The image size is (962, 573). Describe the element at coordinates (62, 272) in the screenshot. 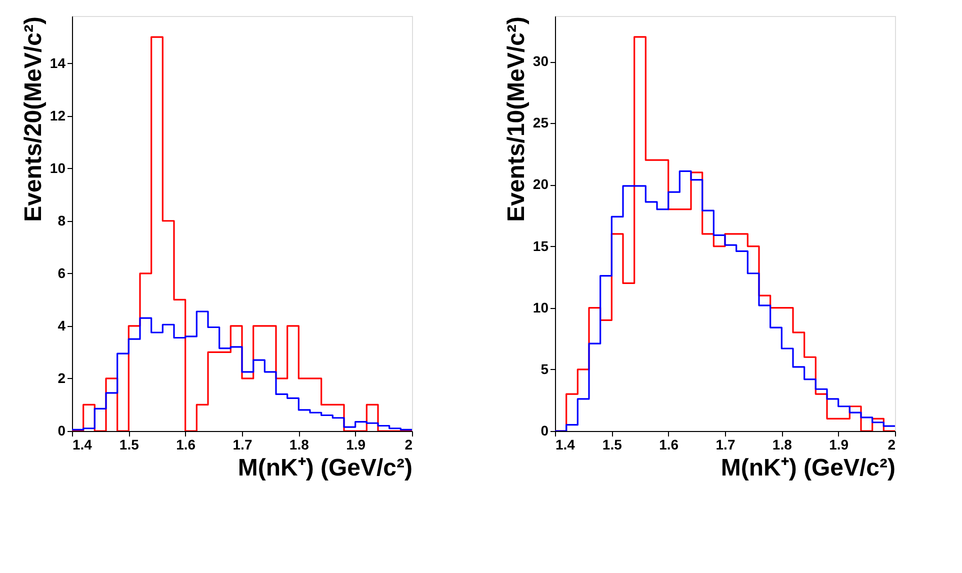

I see `y-tick-label: 6` at that location.